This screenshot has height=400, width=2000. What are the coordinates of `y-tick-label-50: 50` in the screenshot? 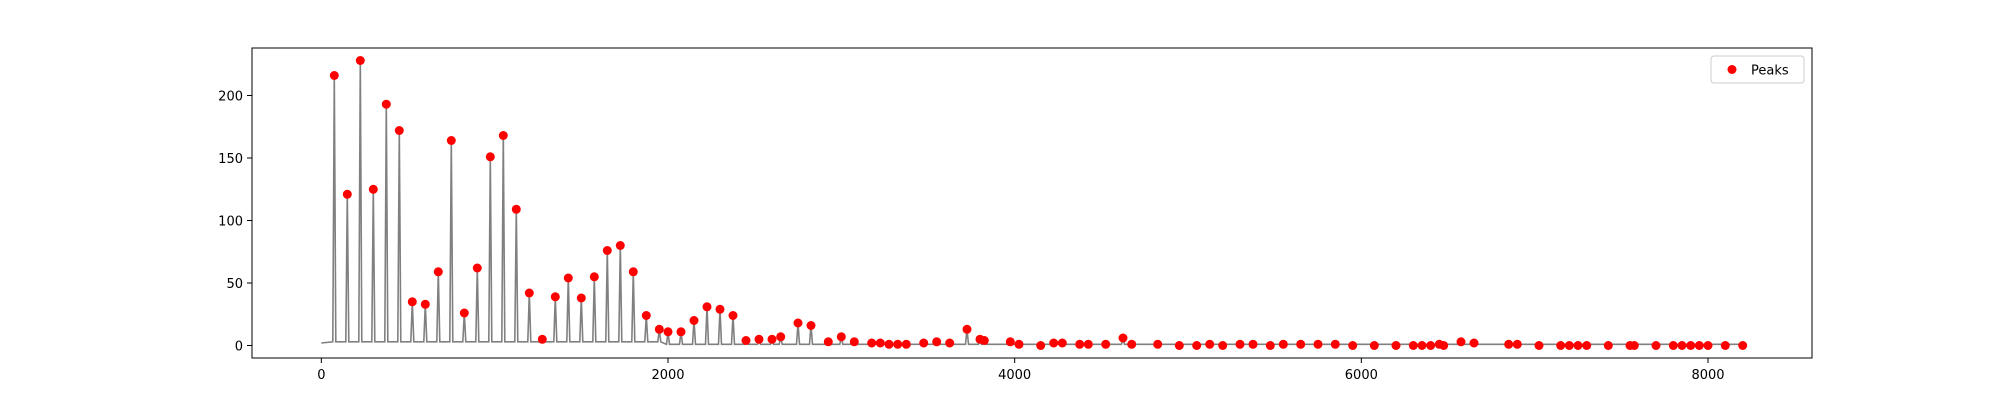 It's located at (234, 284).